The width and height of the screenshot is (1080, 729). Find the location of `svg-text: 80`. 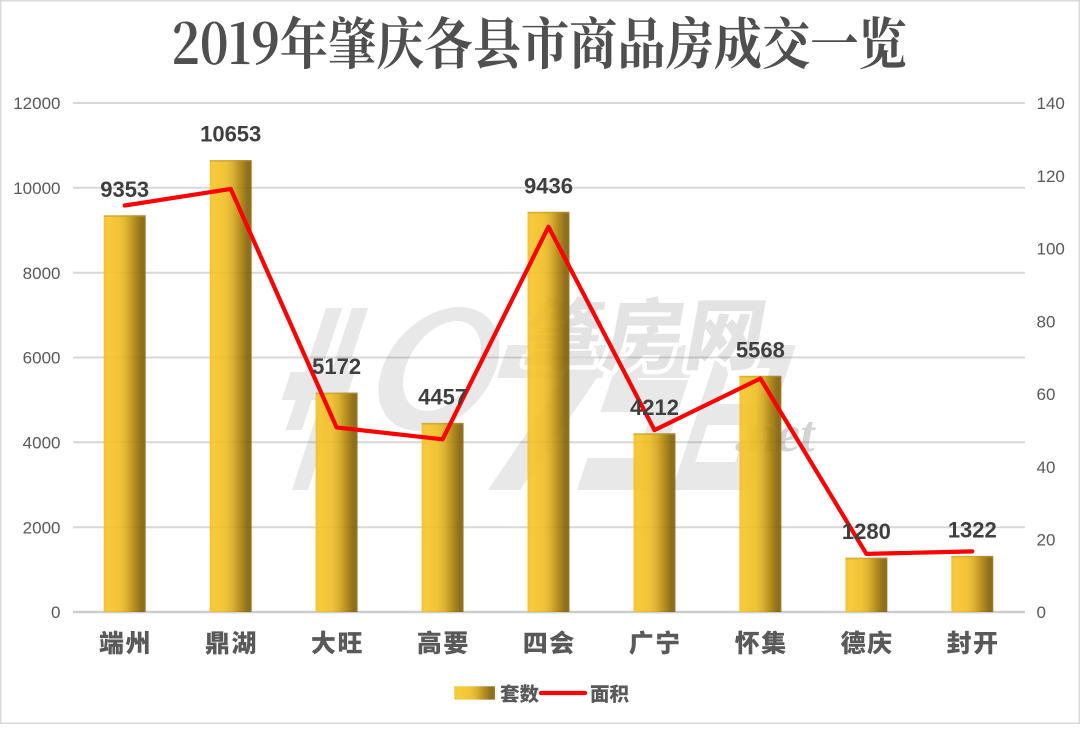

svg-text: 80 is located at coordinates (1046, 321).